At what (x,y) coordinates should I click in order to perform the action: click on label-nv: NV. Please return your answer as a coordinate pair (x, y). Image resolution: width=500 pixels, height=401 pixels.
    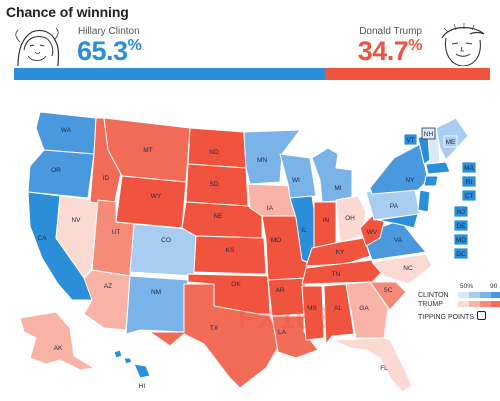
    Looking at the image, I should click on (76, 220).